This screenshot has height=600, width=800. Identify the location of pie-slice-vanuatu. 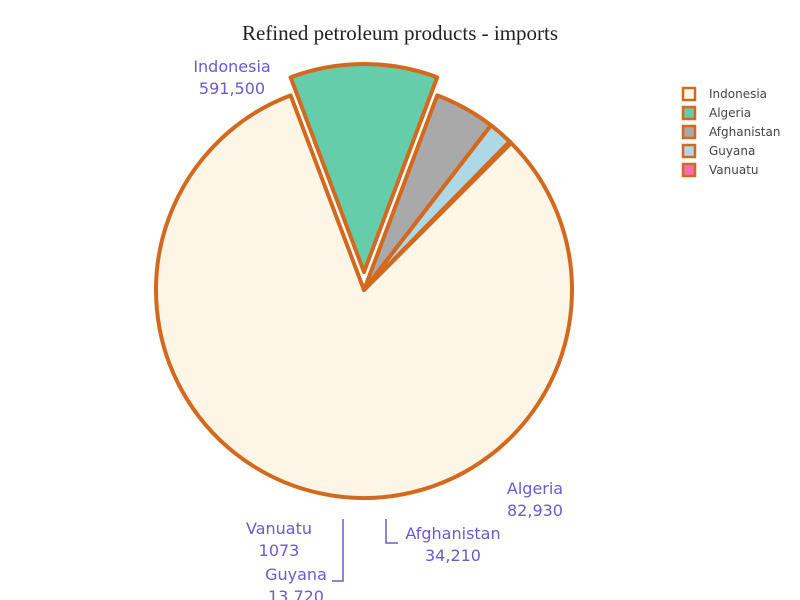
(438, 215).